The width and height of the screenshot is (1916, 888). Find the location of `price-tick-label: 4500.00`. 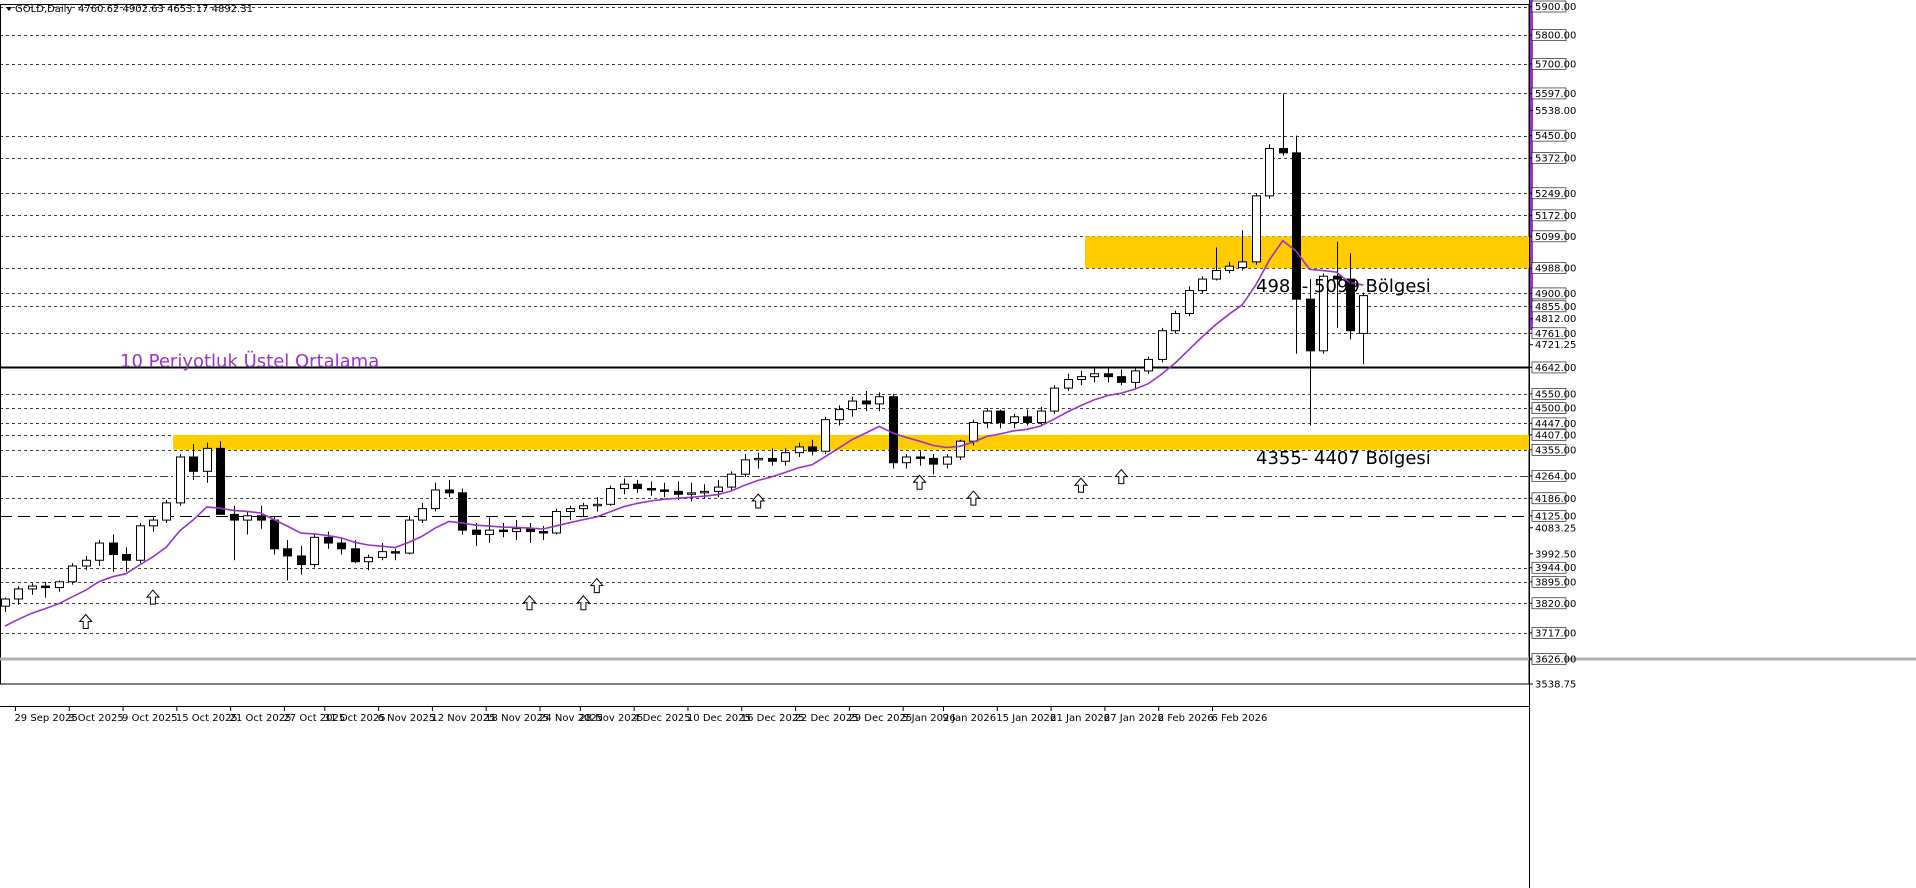

price-tick-label: 4500.00 is located at coordinates (1555, 409).